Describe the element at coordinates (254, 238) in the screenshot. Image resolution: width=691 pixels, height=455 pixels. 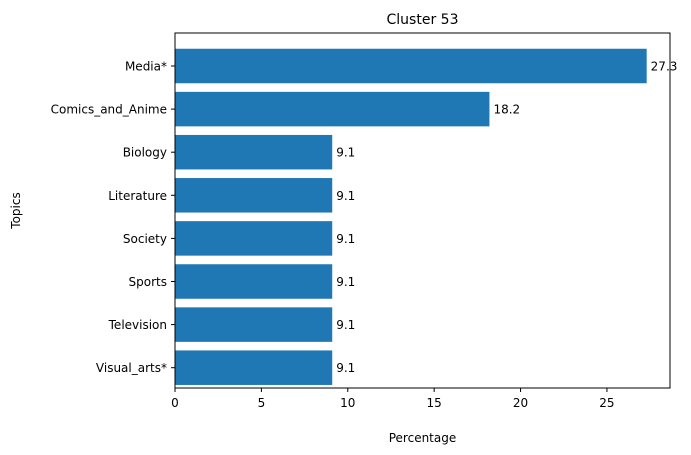
I see `bar-society` at that location.